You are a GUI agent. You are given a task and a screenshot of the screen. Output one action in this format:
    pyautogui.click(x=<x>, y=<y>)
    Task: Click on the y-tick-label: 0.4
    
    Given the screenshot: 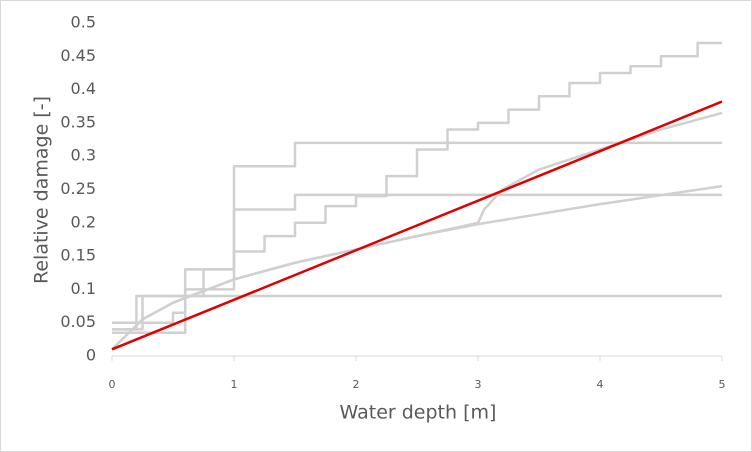 What is the action you would take?
    pyautogui.click(x=83, y=88)
    